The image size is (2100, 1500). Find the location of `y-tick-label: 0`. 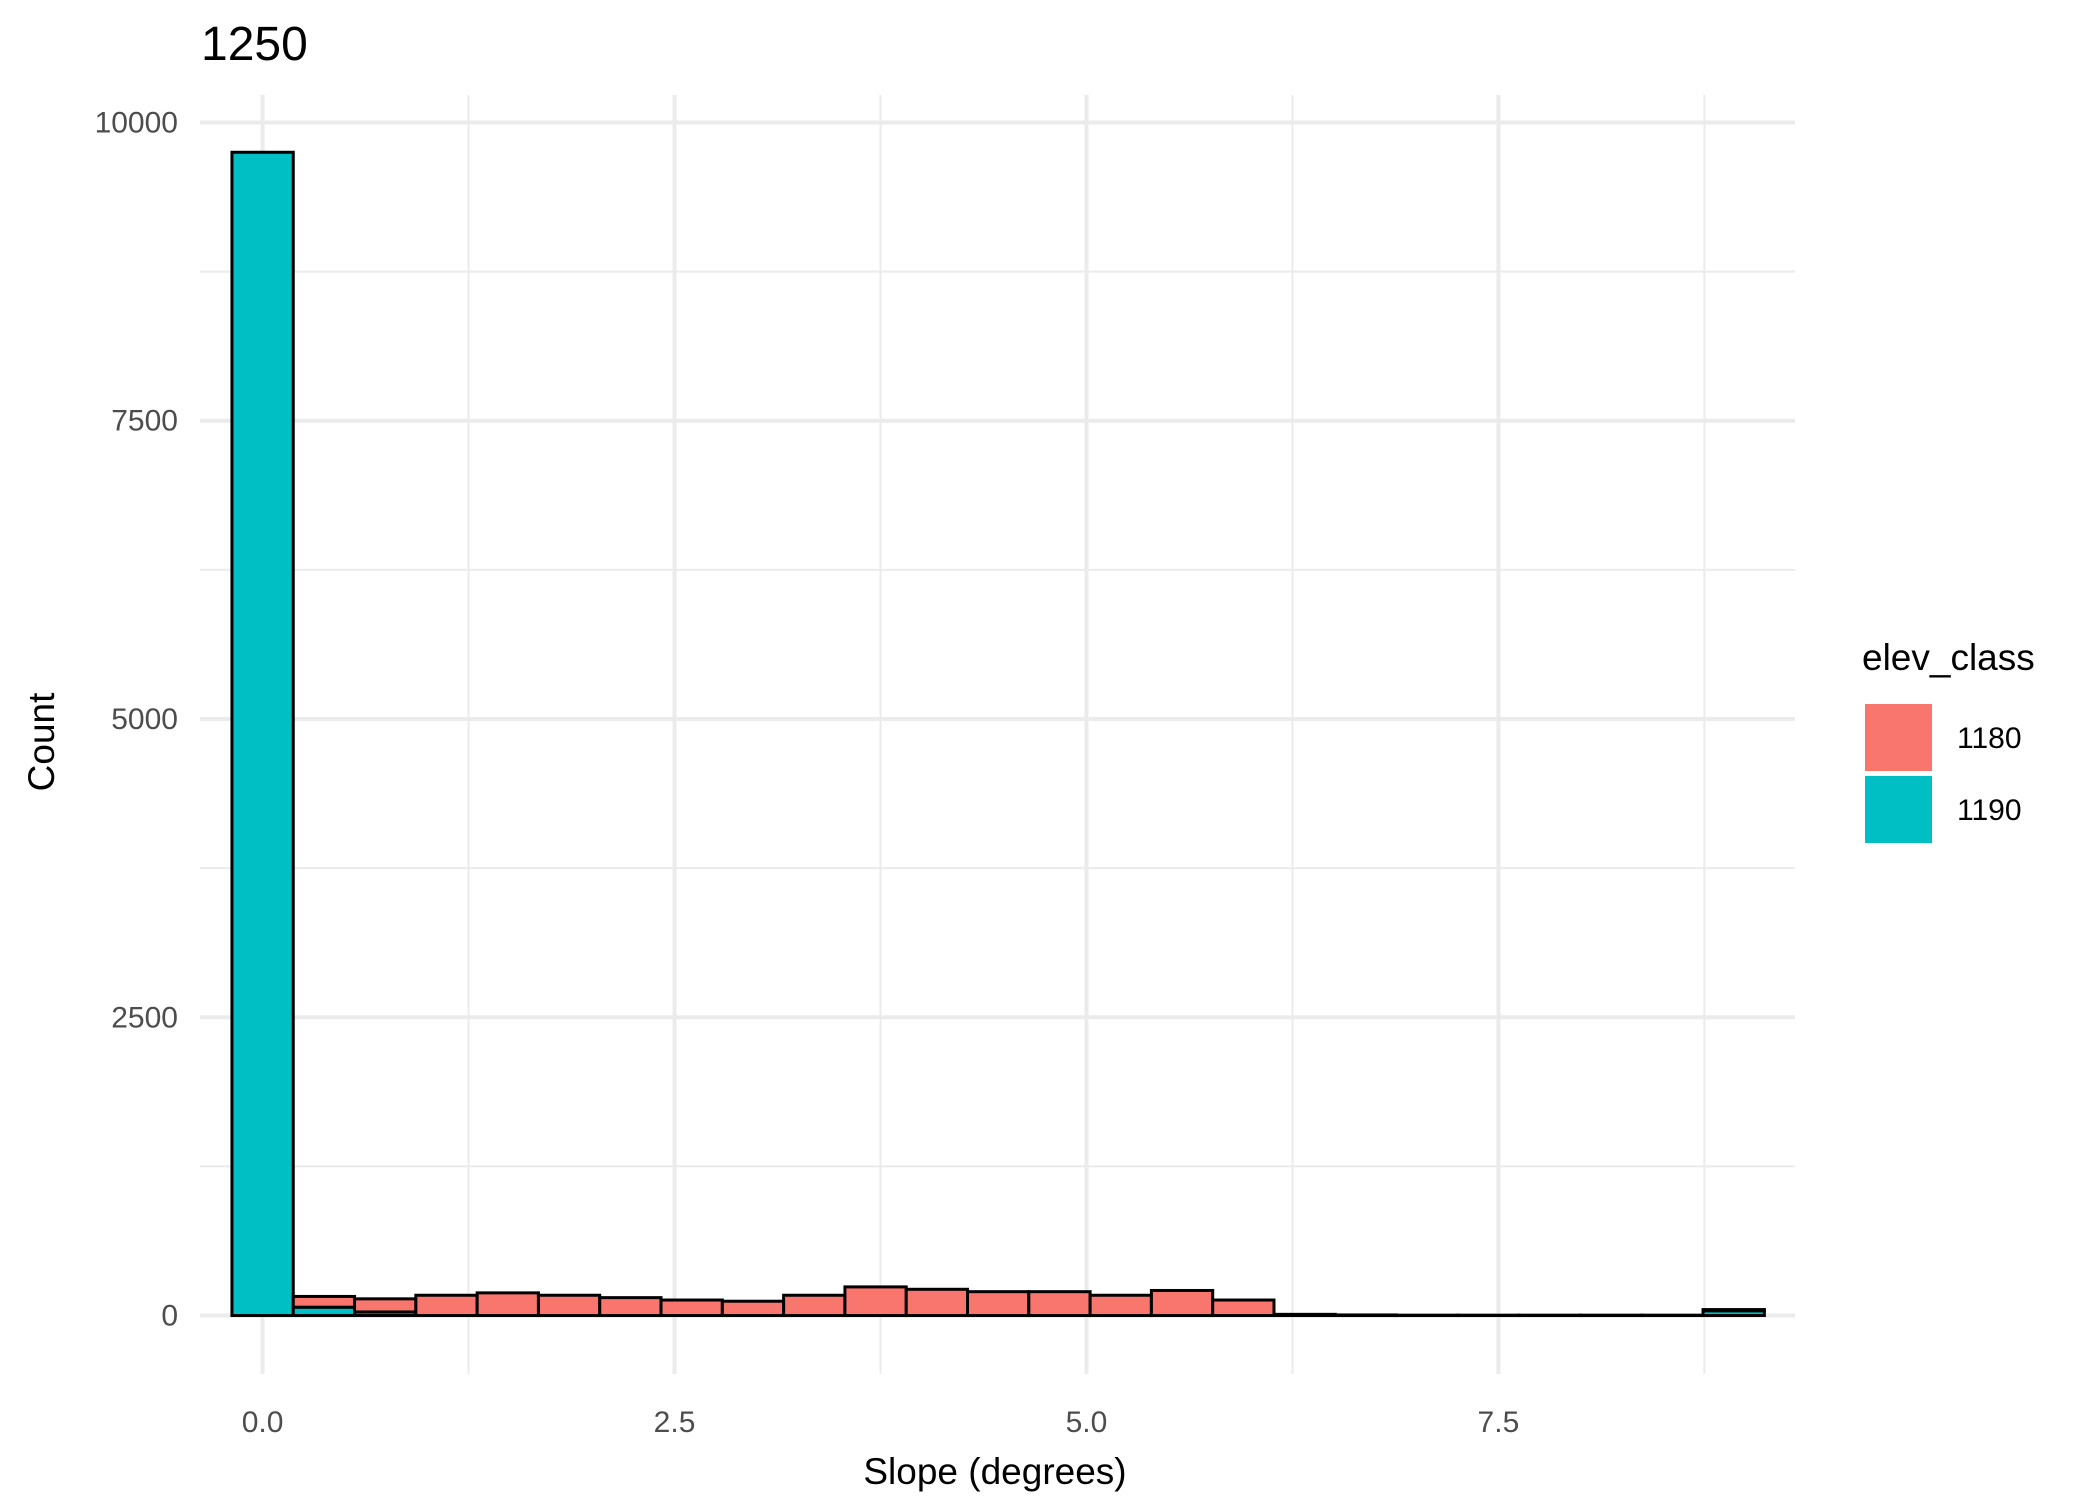

y-tick-label: 0 is located at coordinates (169, 1316).